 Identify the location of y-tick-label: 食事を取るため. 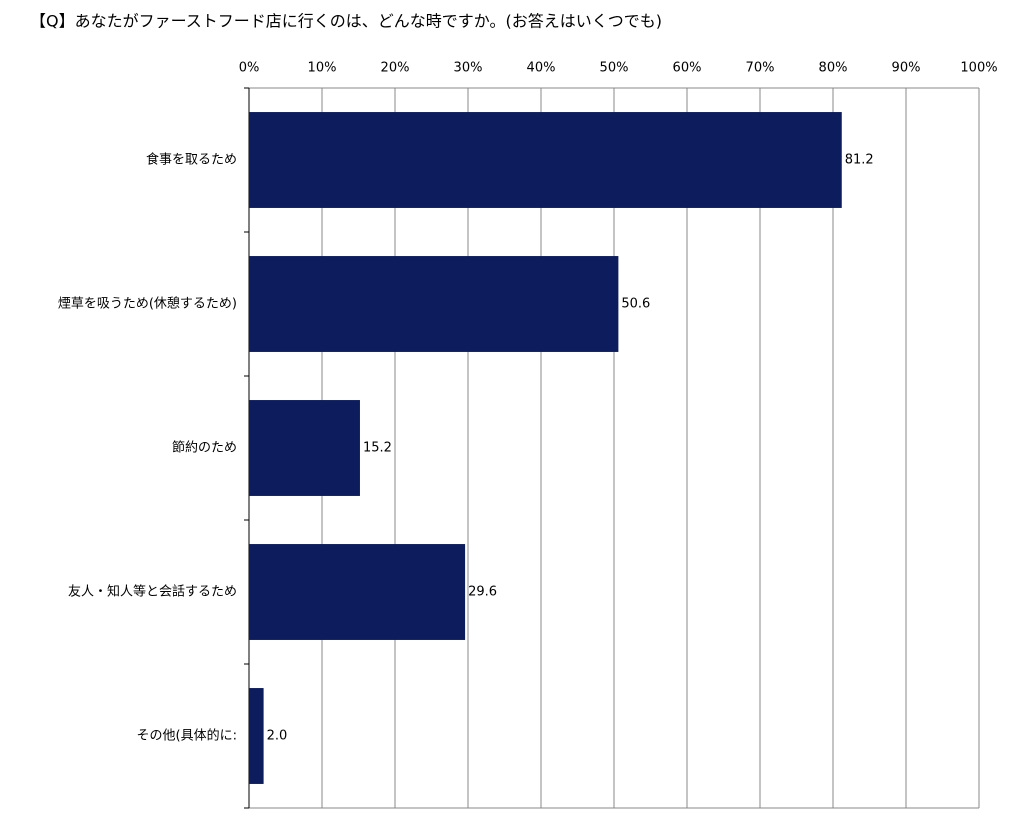
(191, 160).